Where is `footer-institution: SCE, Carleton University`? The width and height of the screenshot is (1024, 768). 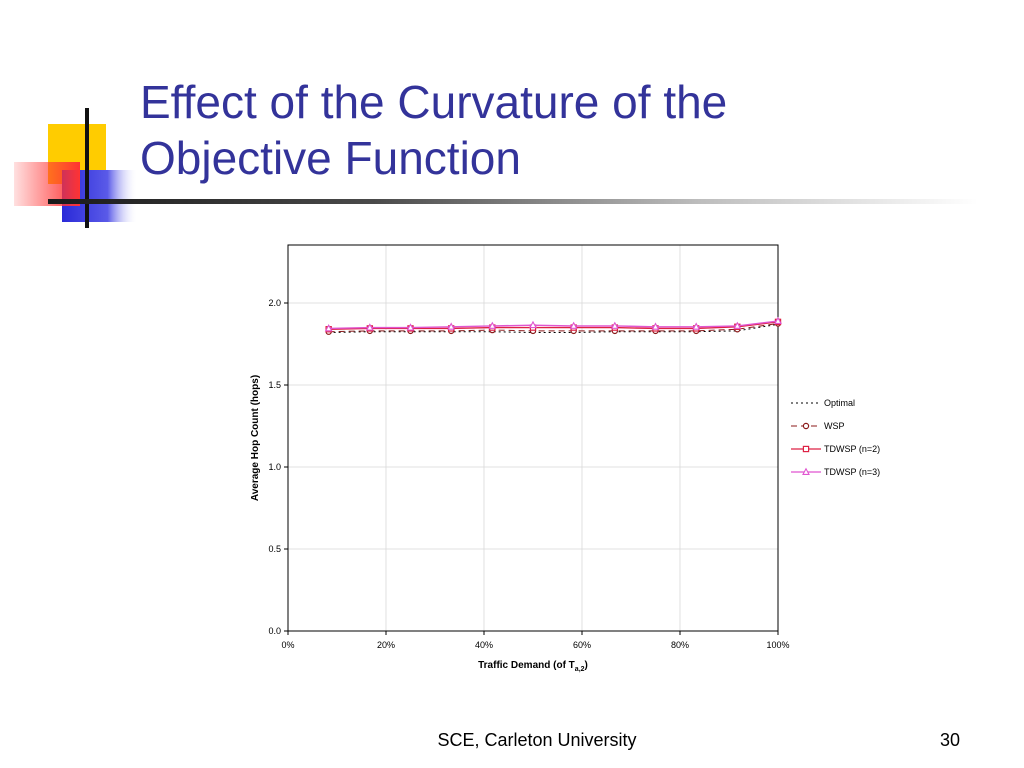 footer-institution: SCE, Carleton University is located at coordinates (537, 740).